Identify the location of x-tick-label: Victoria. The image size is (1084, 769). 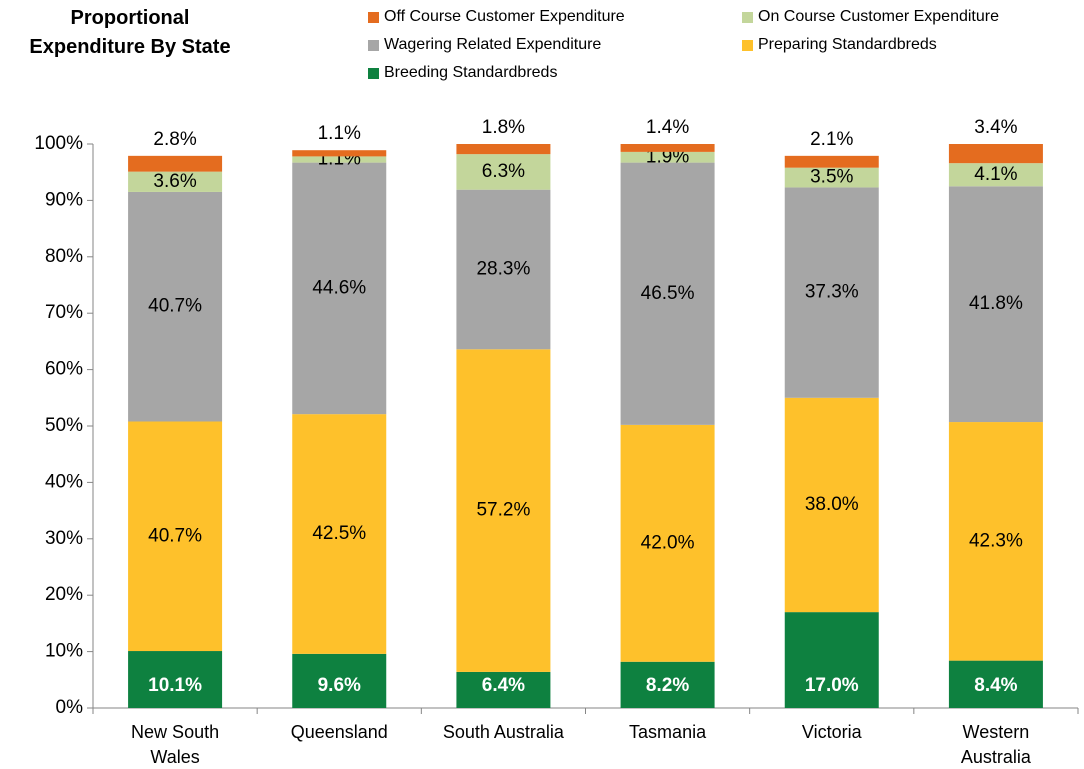
(831, 732).